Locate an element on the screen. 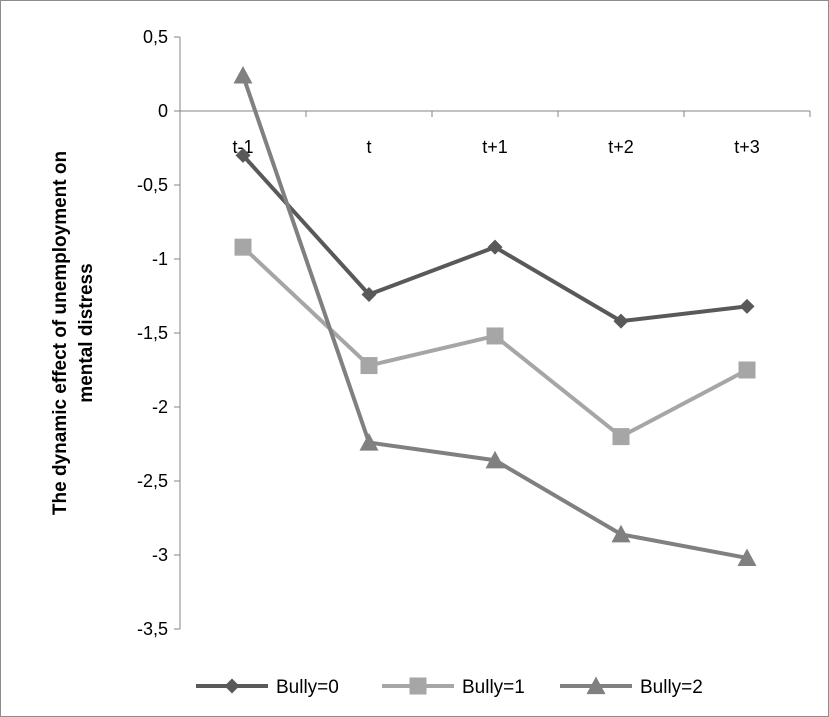 Image resolution: width=829 pixels, height=717 pixels. y-tick-label: -3 is located at coordinates (160, 555).